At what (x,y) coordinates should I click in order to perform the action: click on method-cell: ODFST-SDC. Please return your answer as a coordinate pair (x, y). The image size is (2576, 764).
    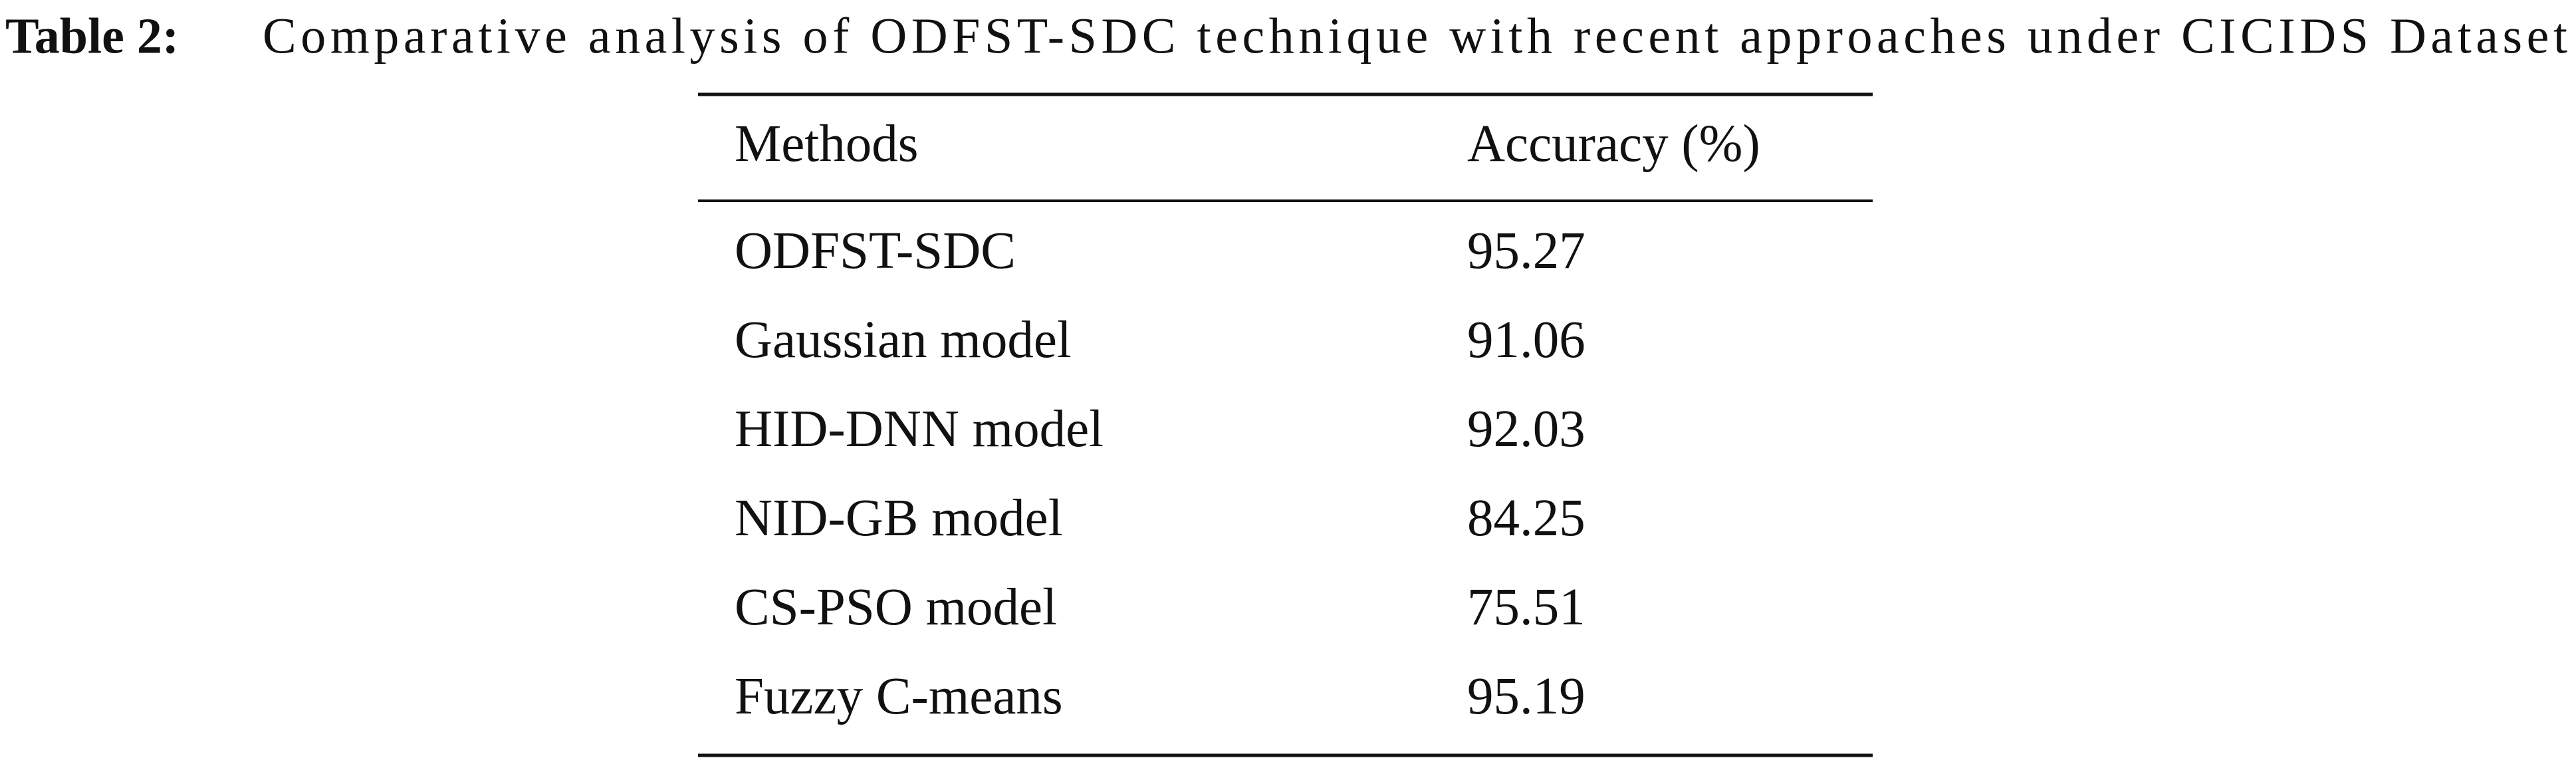
    Looking at the image, I should click on (875, 251).